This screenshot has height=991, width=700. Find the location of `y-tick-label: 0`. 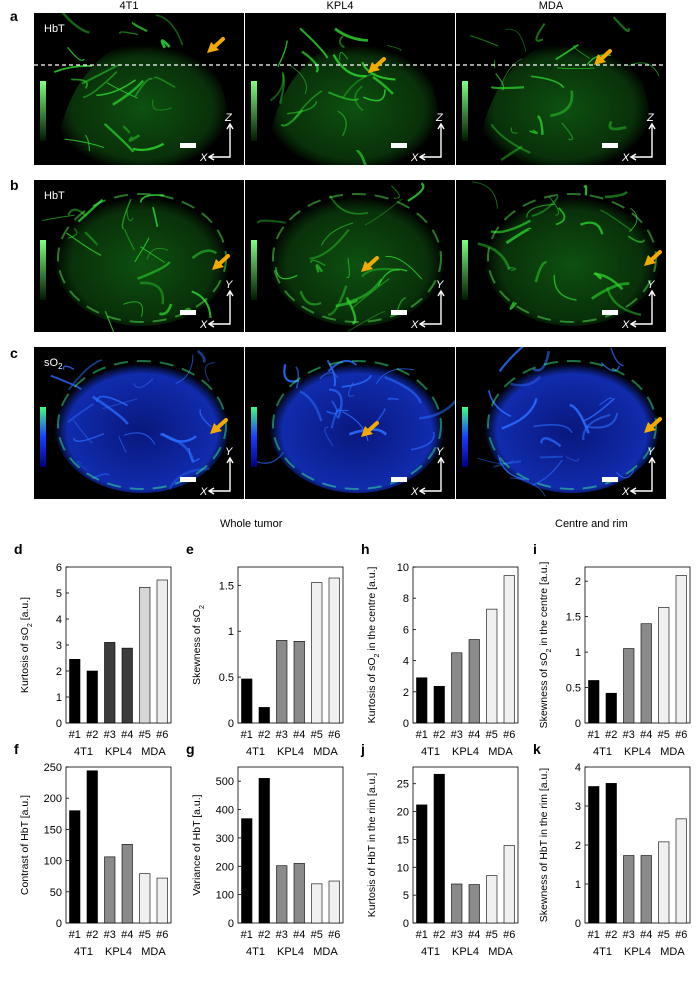

y-tick-label: 0 is located at coordinates (231, 924).